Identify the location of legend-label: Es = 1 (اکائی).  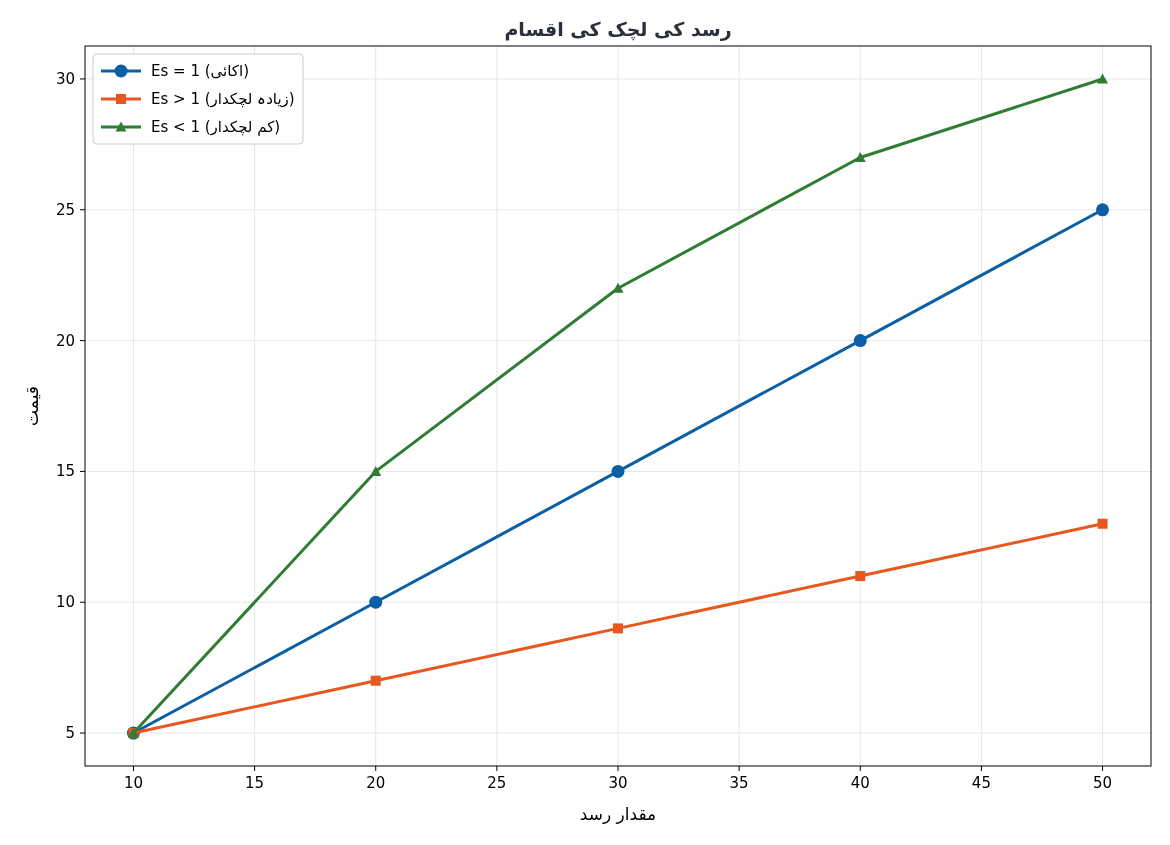
(200, 71).